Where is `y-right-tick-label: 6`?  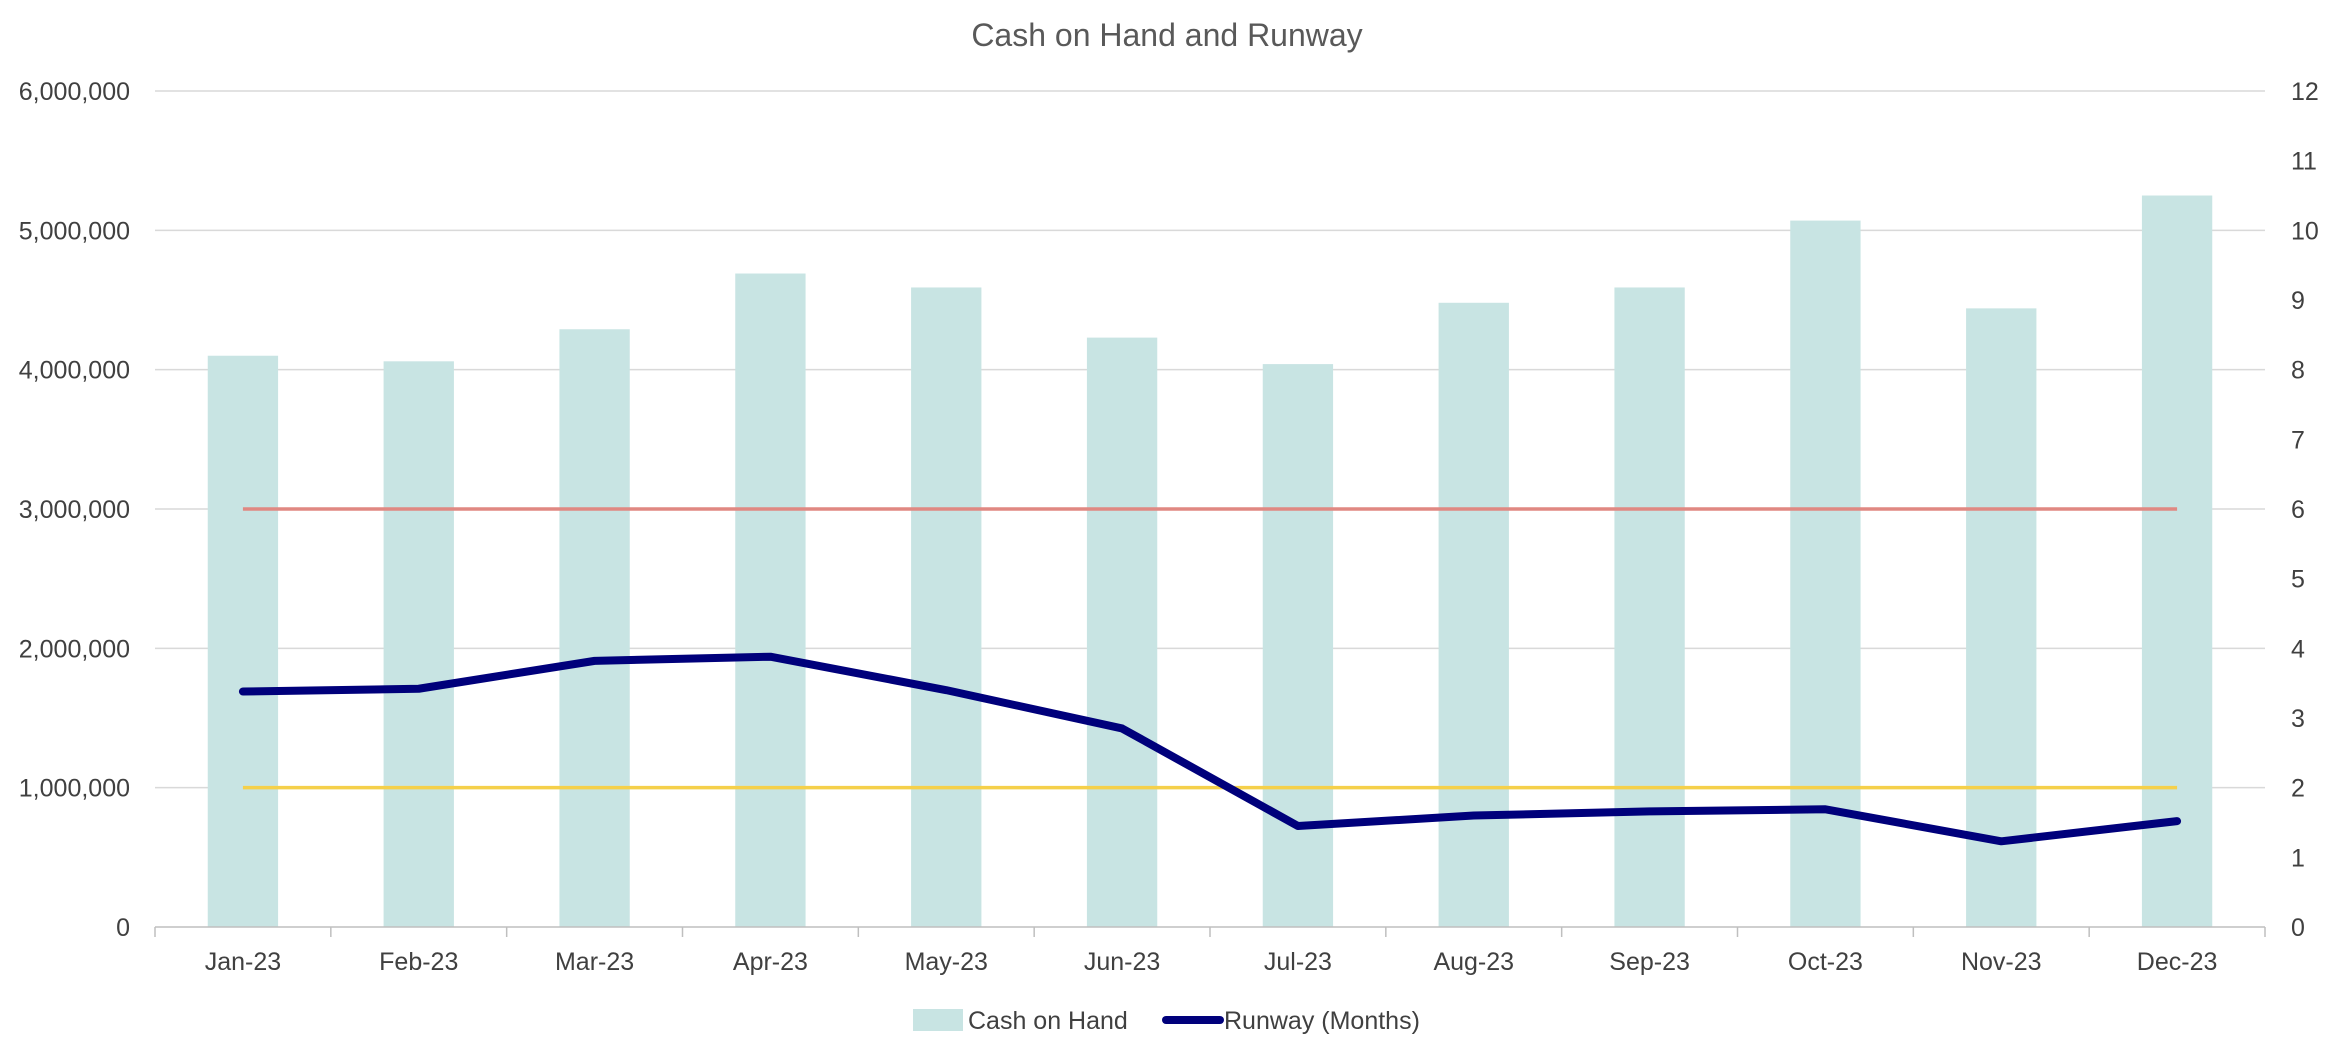
y-right-tick-label: 6 is located at coordinates (2298, 510).